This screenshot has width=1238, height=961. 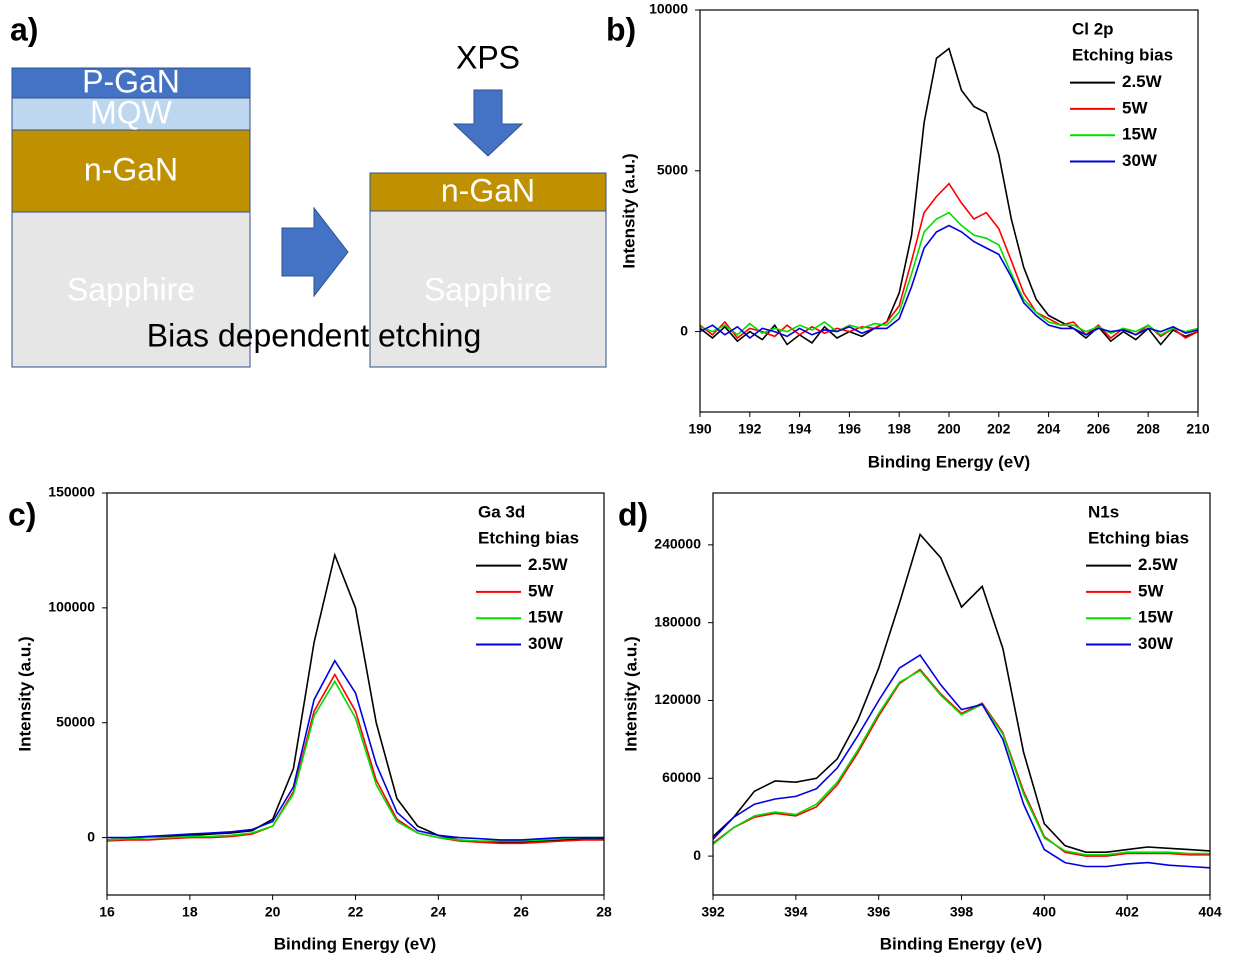 I want to click on x-tick-label: 396, so click(x=879, y=912).